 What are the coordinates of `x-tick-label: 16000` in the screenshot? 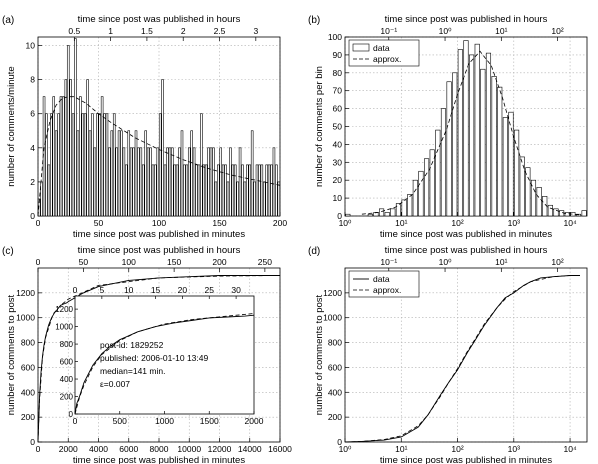 It's located at (280, 449).